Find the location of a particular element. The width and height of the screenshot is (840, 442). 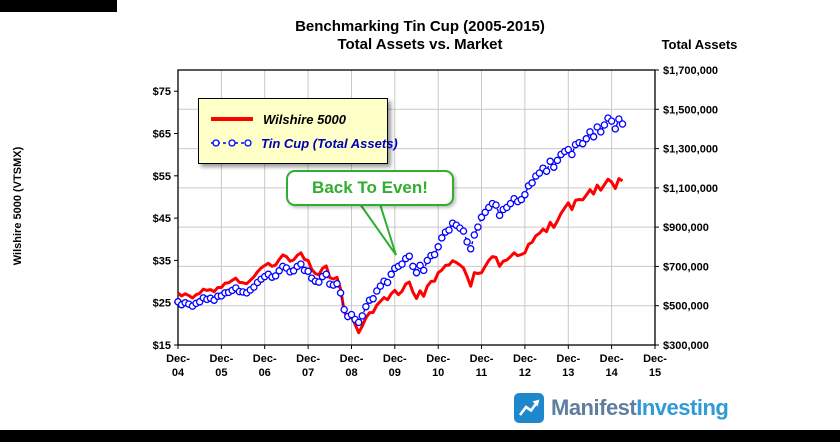

wilshire-line-swatch-icon is located at coordinates (233, 119).